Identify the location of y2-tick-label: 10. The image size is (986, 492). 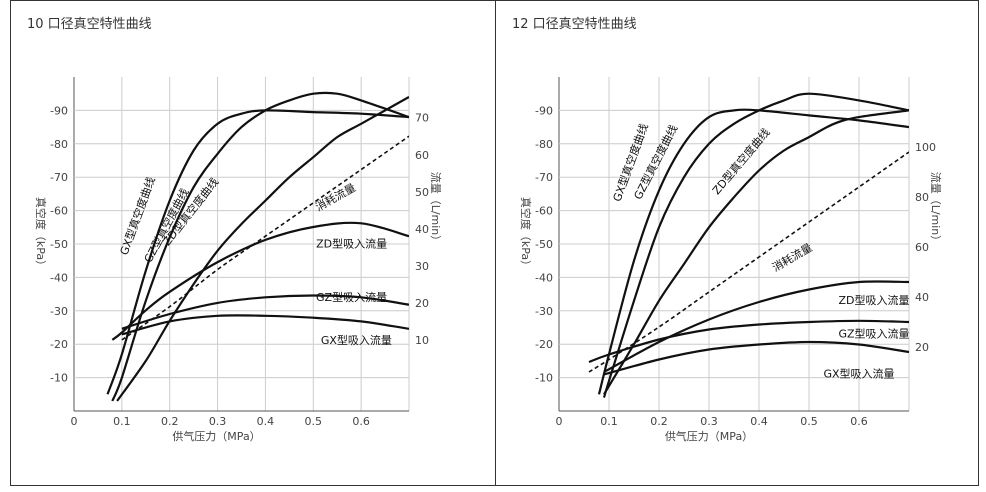
(422, 340).